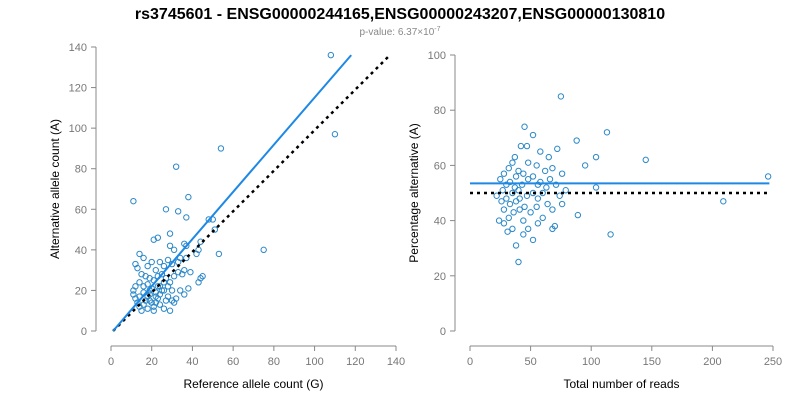 The height and width of the screenshot is (400, 800). I want to click on left-y-tick-label: 0, so click(84, 332).